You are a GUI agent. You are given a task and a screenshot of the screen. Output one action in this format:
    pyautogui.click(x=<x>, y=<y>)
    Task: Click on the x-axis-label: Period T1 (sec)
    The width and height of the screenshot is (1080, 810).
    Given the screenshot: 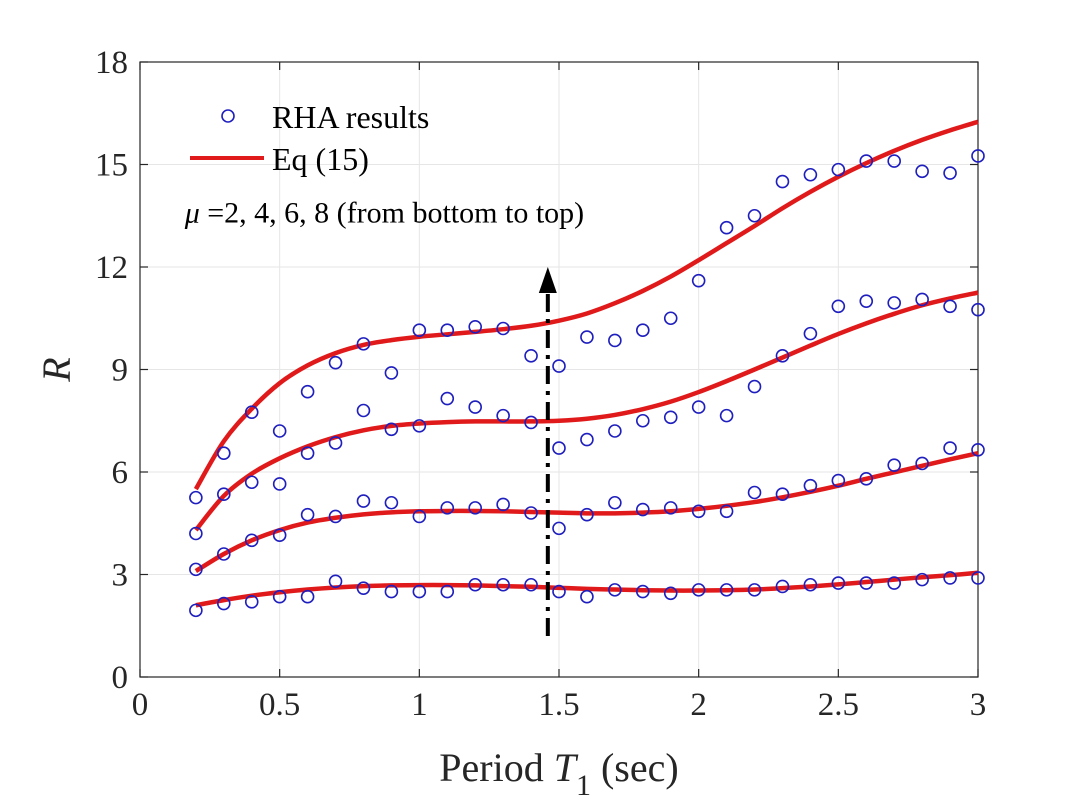 What is the action you would take?
    pyautogui.click(x=558, y=773)
    